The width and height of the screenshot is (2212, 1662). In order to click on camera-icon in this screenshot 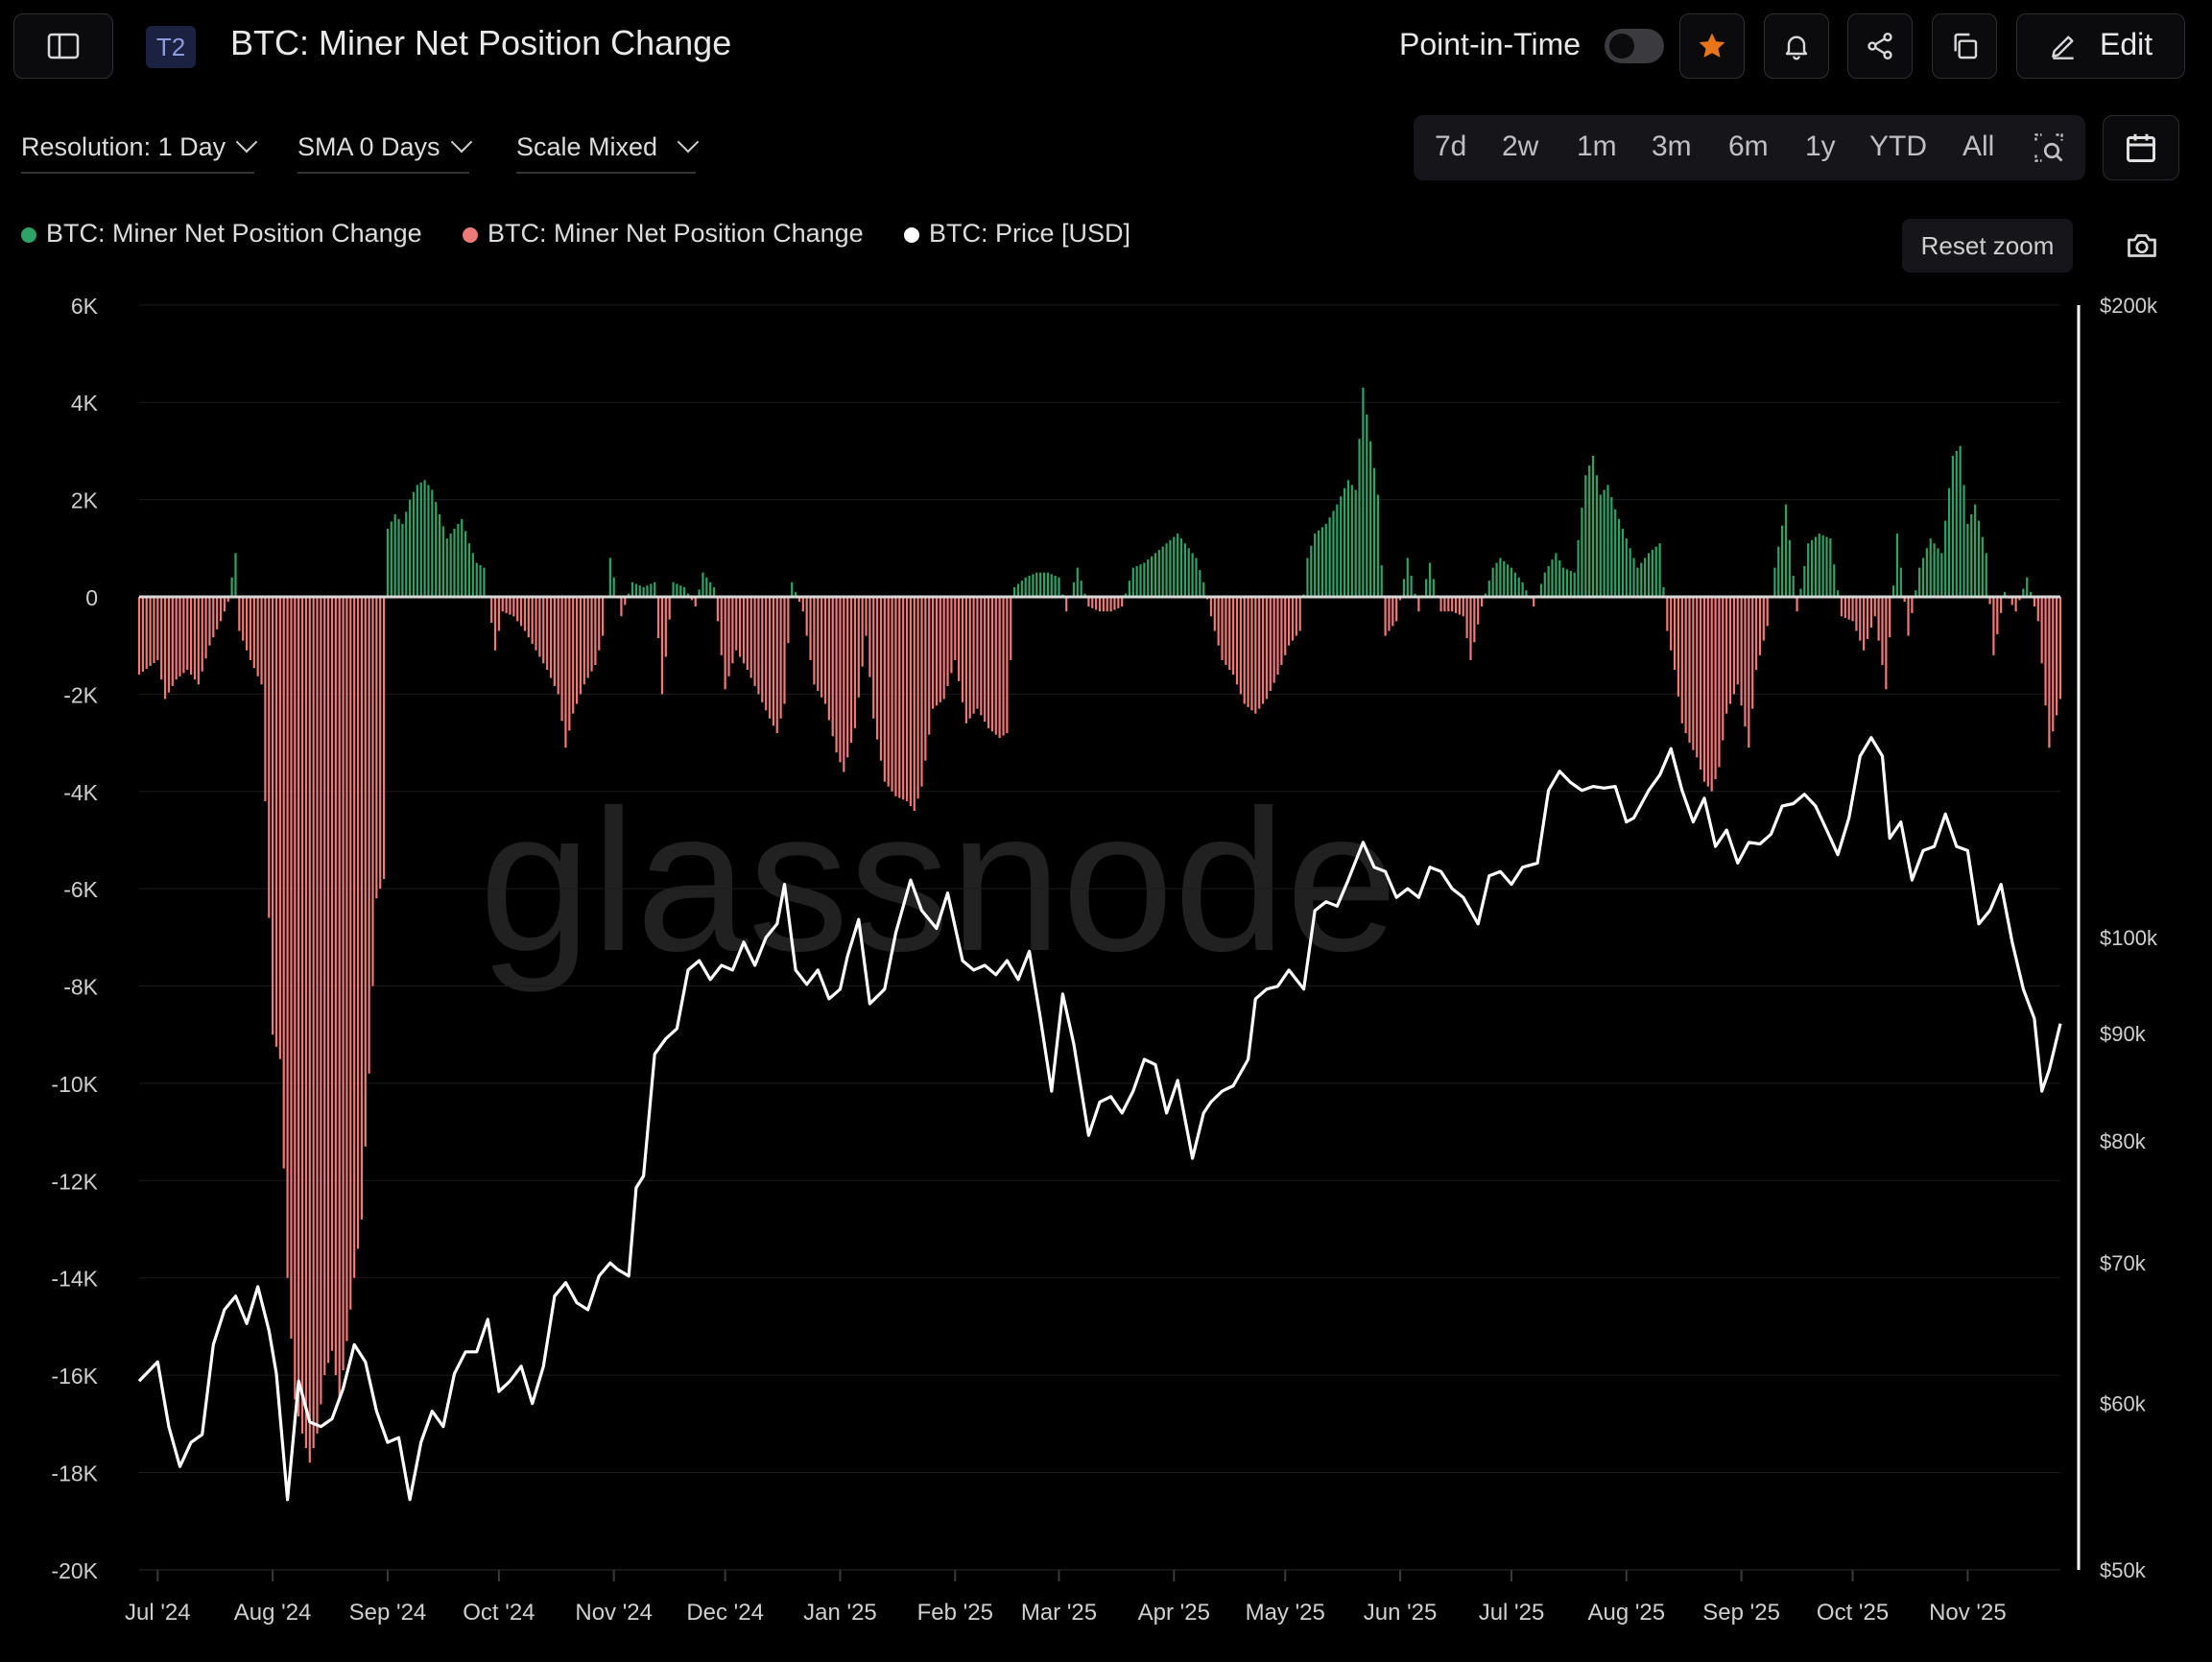, I will do `click(2142, 245)`.